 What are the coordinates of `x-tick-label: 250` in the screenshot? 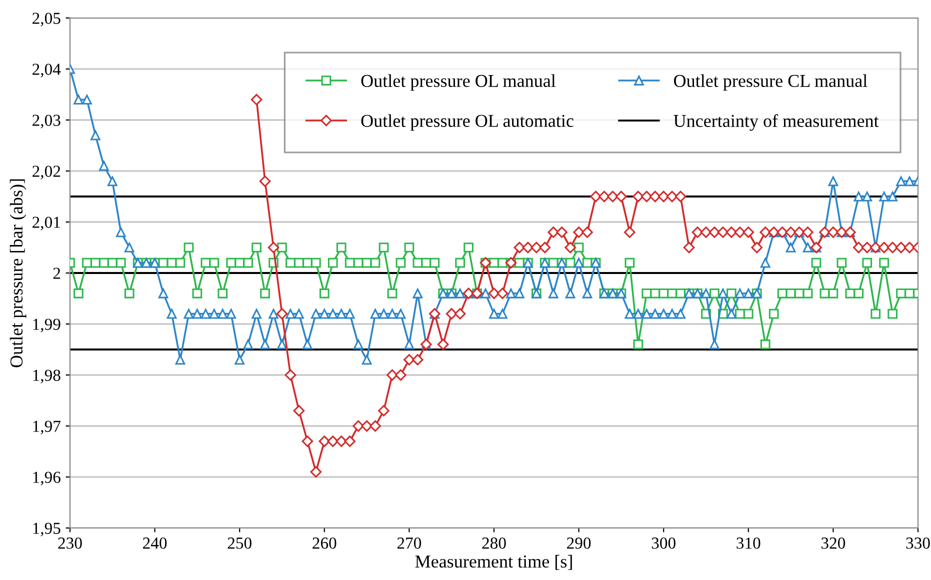 It's located at (240, 543).